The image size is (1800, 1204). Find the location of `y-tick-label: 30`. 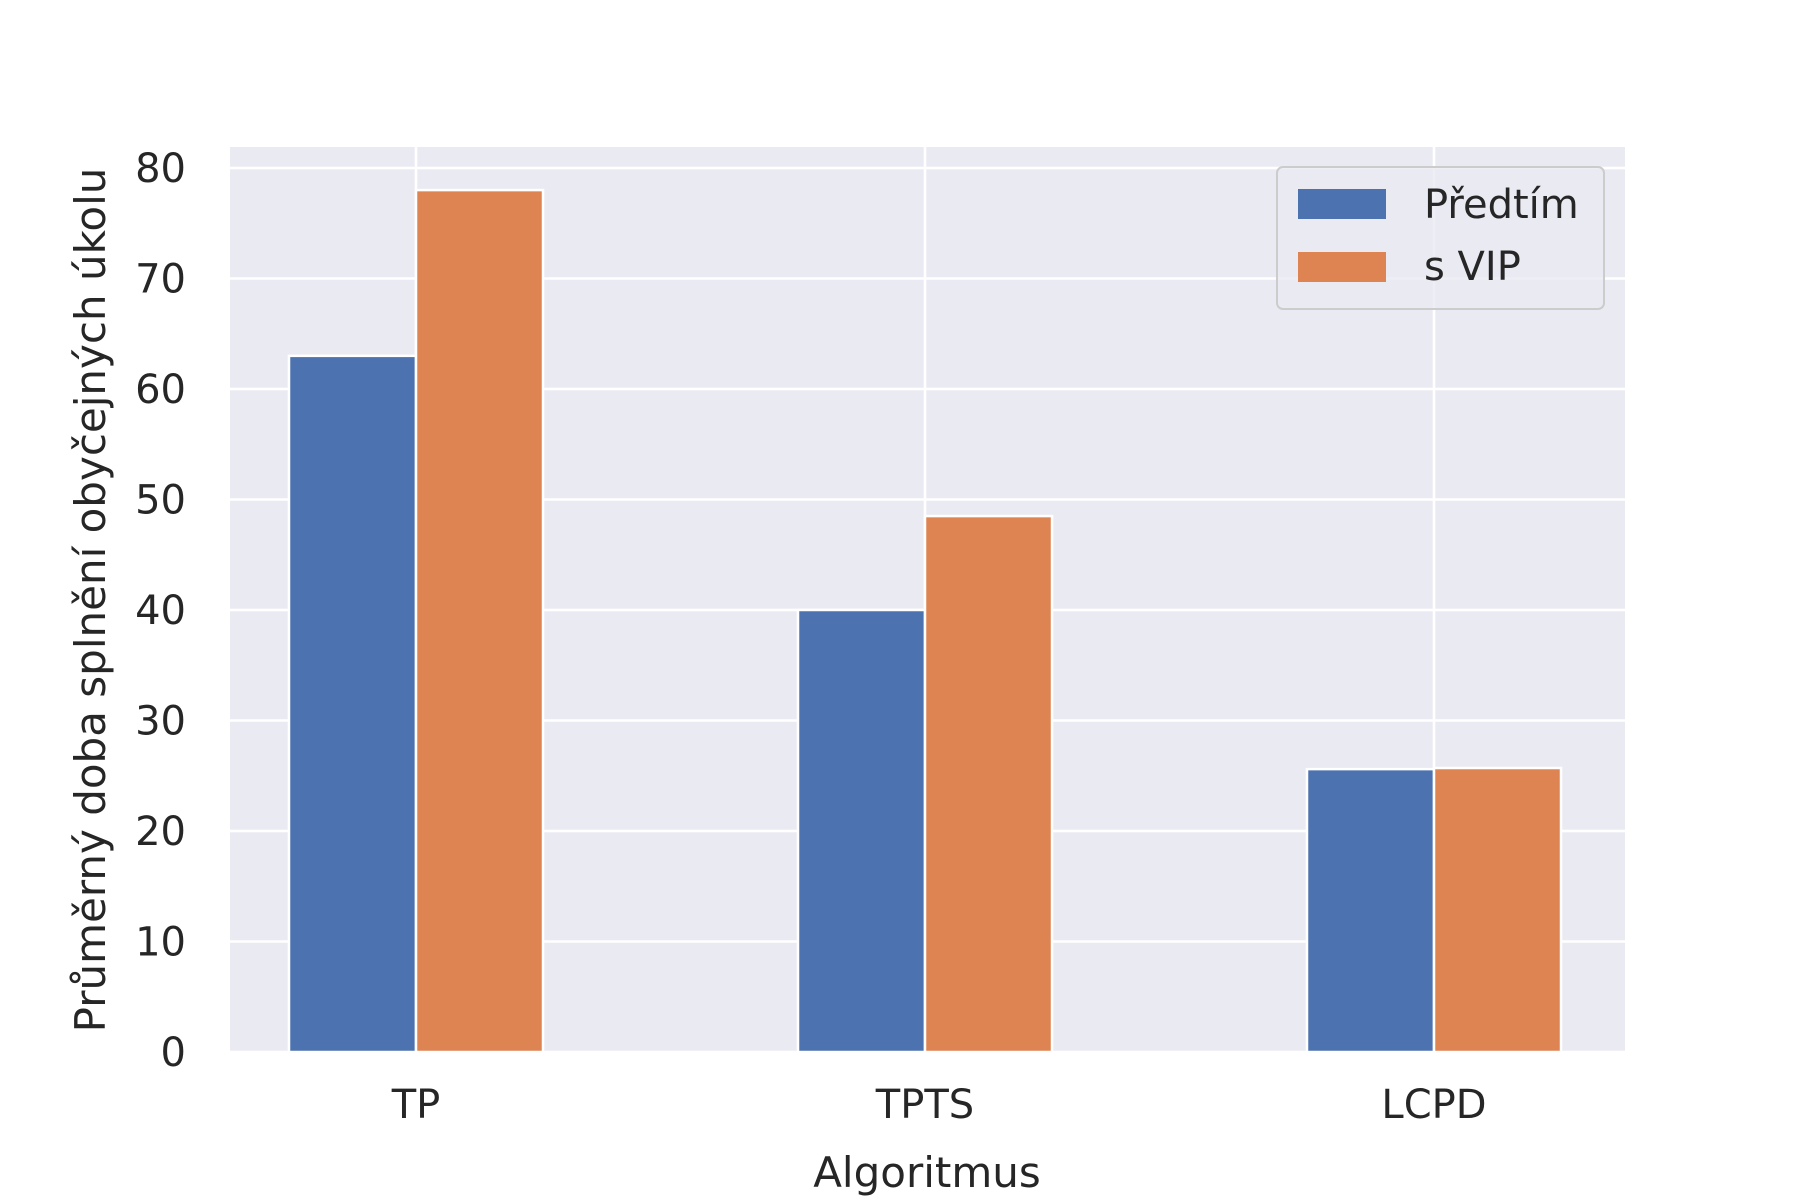

y-tick-label: 30 is located at coordinates (160, 721).